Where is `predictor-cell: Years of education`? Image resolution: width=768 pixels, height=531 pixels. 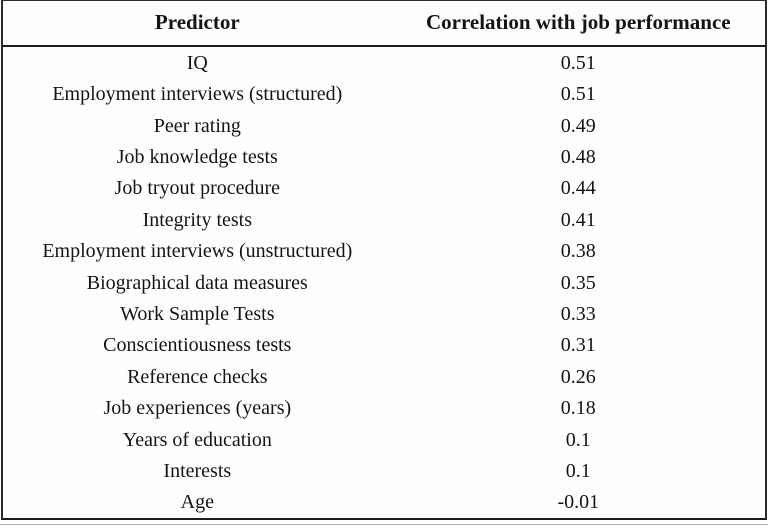 predictor-cell: Years of education is located at coordinates (197, 439).